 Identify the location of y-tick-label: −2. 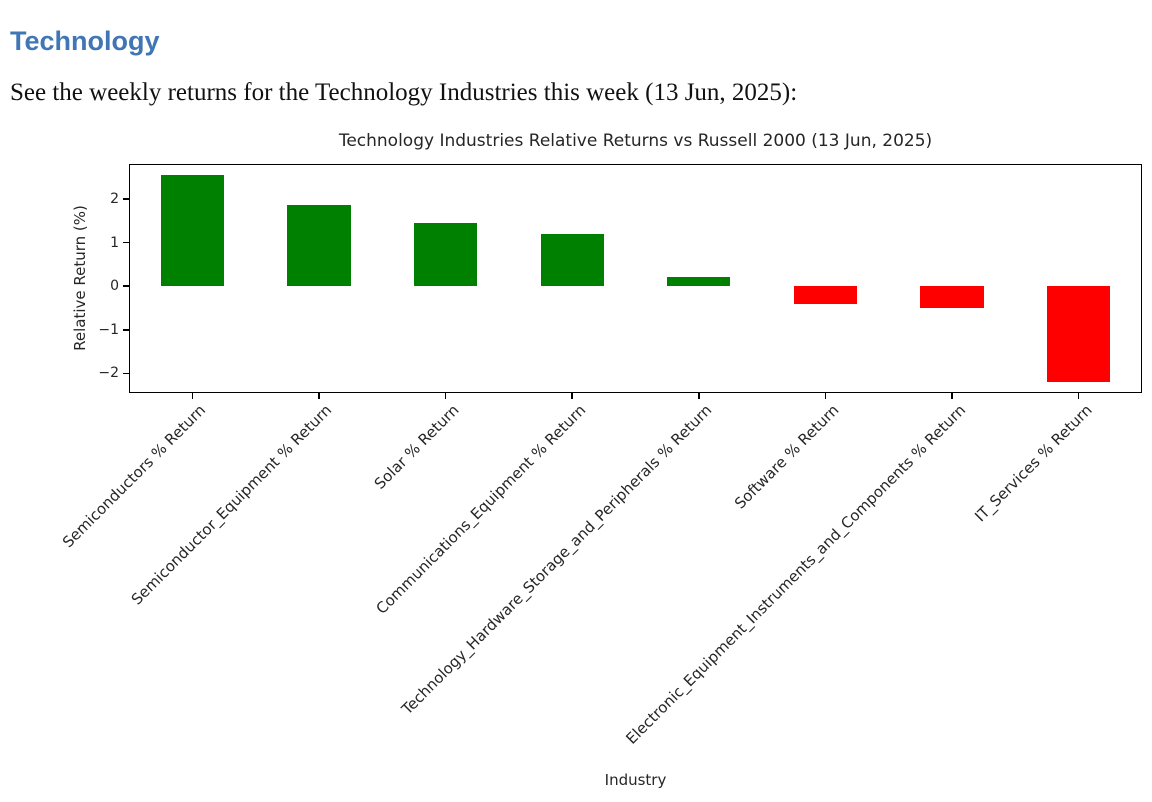
(108, 373).